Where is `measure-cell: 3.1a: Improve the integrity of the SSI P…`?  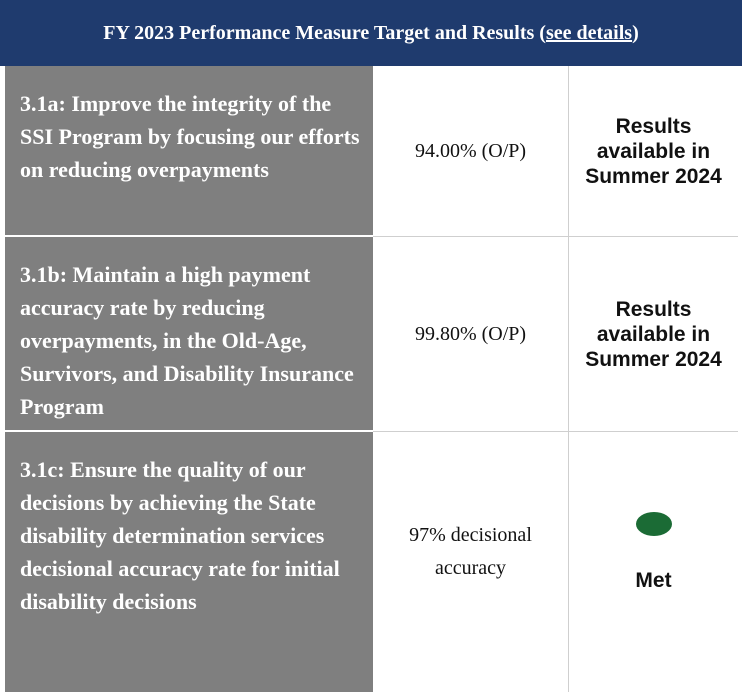
measure-cell: 3.1a: Improve the integrity of the SSI P… is located at coordinates (189, 151).